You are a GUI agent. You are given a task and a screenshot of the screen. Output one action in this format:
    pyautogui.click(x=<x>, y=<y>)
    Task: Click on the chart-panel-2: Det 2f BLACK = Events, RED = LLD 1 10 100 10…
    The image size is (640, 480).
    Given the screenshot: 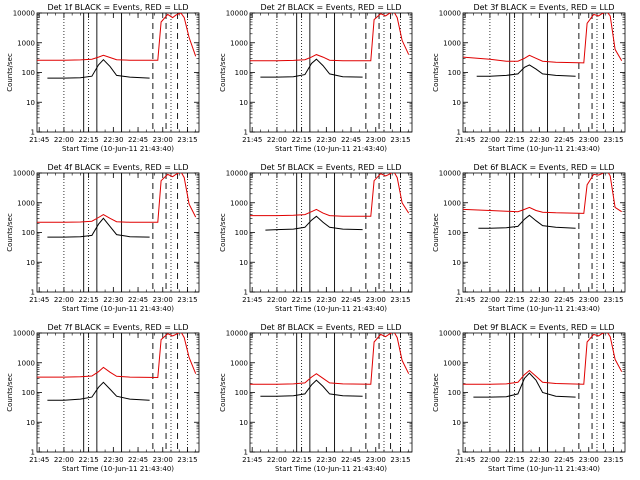 What is the action you would take?
    pyautogui.click(x=316, y=78)
    